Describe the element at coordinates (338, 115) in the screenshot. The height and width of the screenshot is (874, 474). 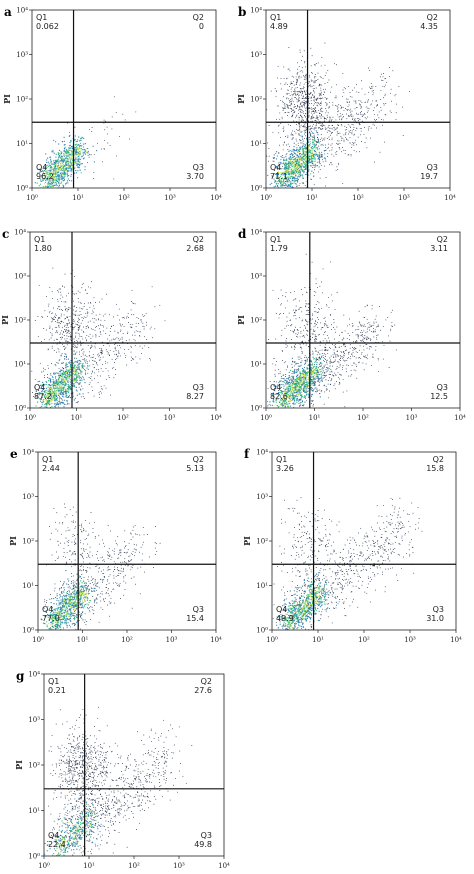
I see `event-dots` at that location.